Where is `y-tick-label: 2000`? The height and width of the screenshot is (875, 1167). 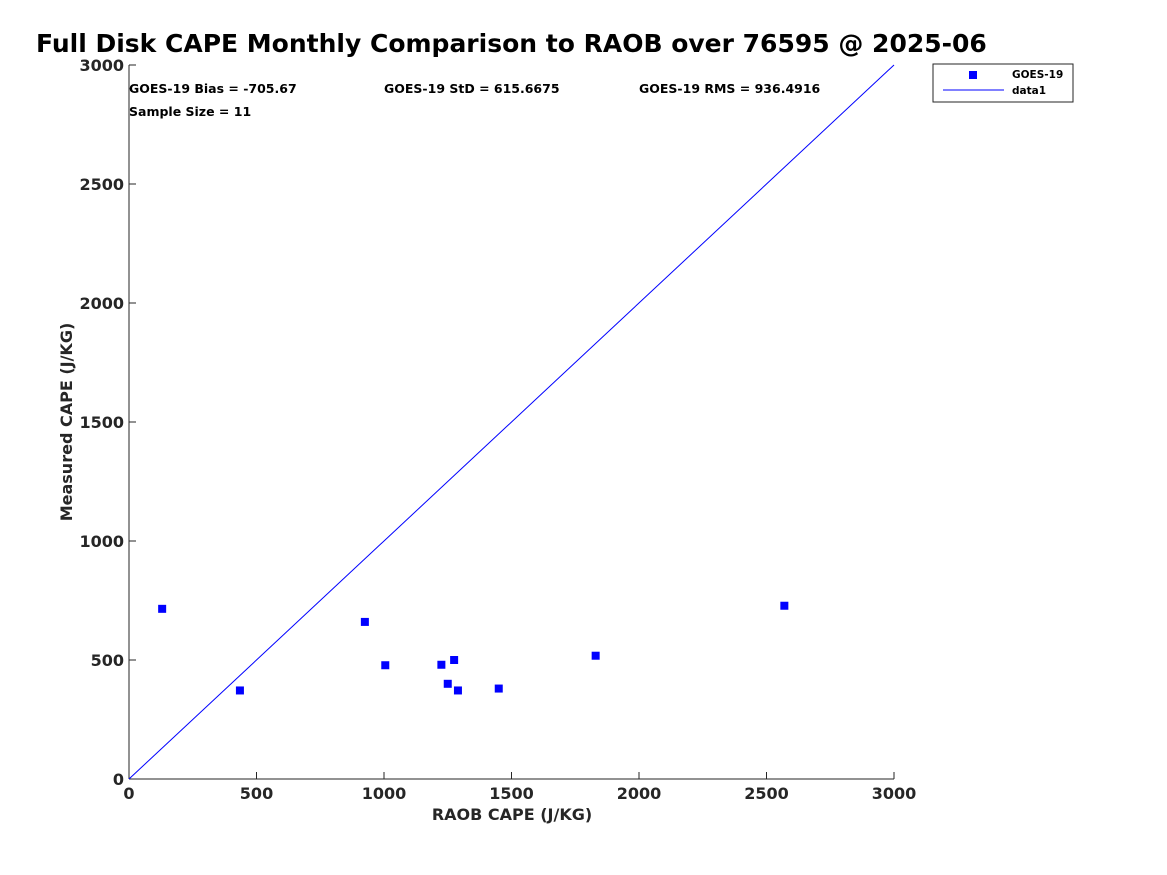 y-tick-label: 2000 is located at coordinates (101, 303).